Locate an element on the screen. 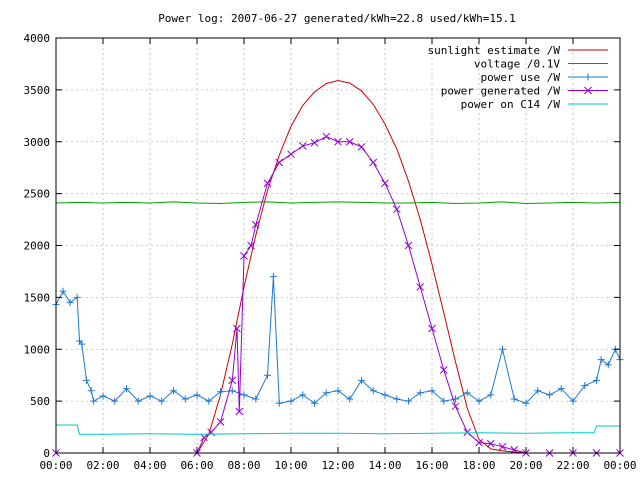 This screenshot has width=640, height=485. y-tick-label: 2500 is located at coordinates (37, 194).